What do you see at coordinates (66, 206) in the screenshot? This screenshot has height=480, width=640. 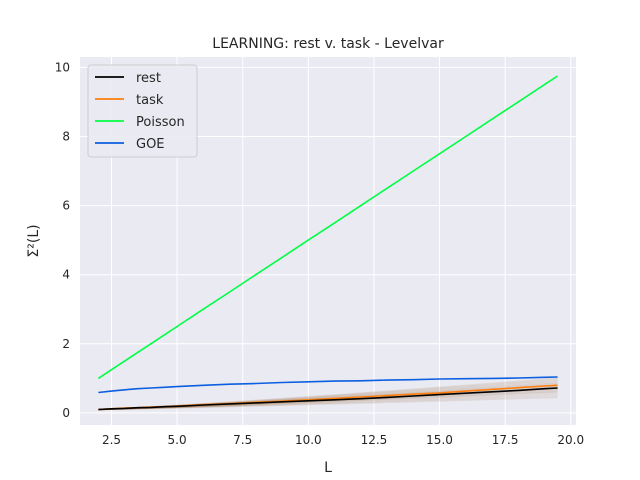 I see `y-tick-label: 6` at bounding box center [66, 206].